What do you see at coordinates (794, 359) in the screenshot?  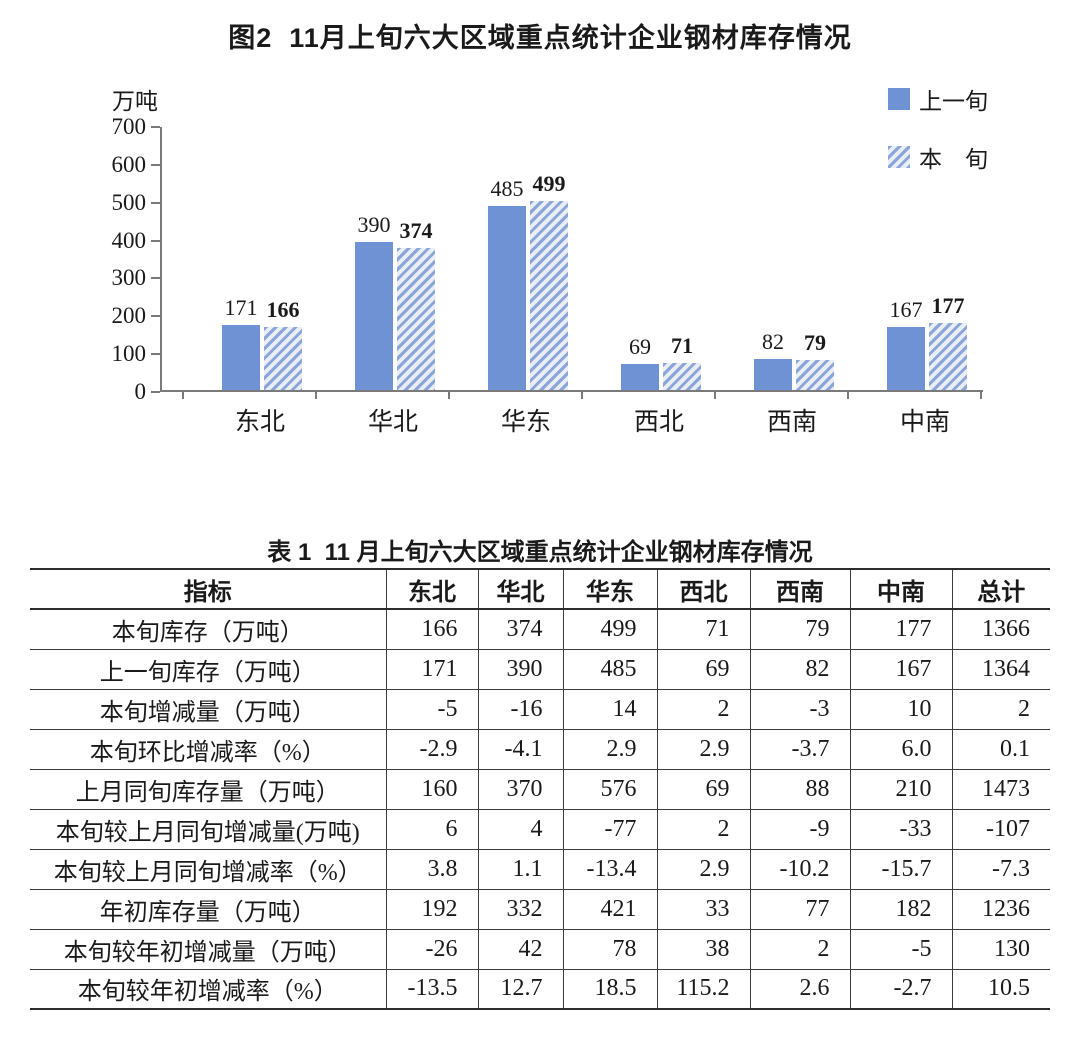 I see `bar-group-西南: 82 79` at bounding box center [794, 359].